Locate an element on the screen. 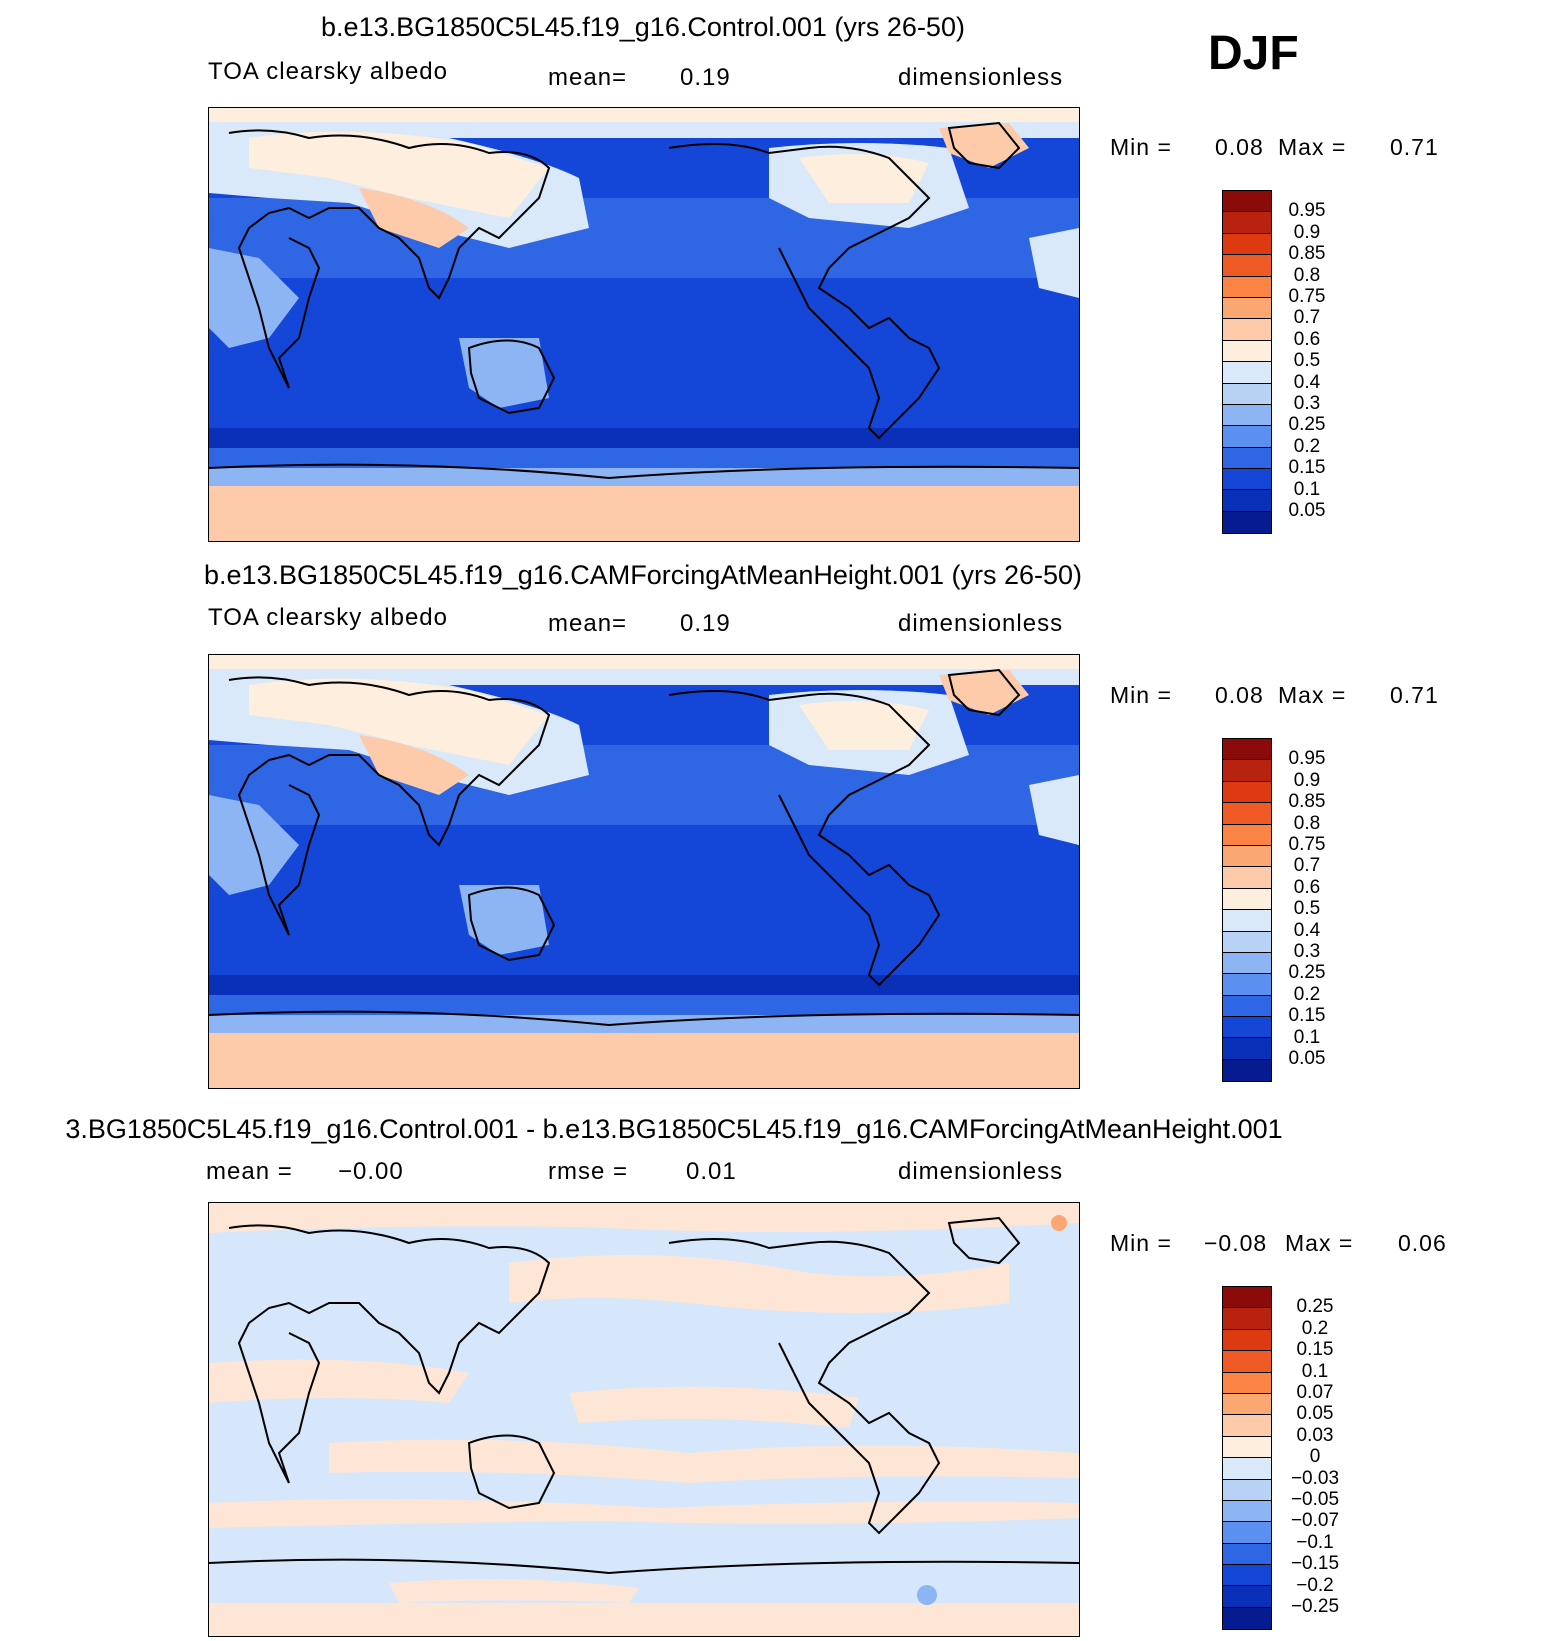 This screenshot has height=1641, width=1552. colorbar-tick-label: 0.75 is located at coordinates (1307, 844).